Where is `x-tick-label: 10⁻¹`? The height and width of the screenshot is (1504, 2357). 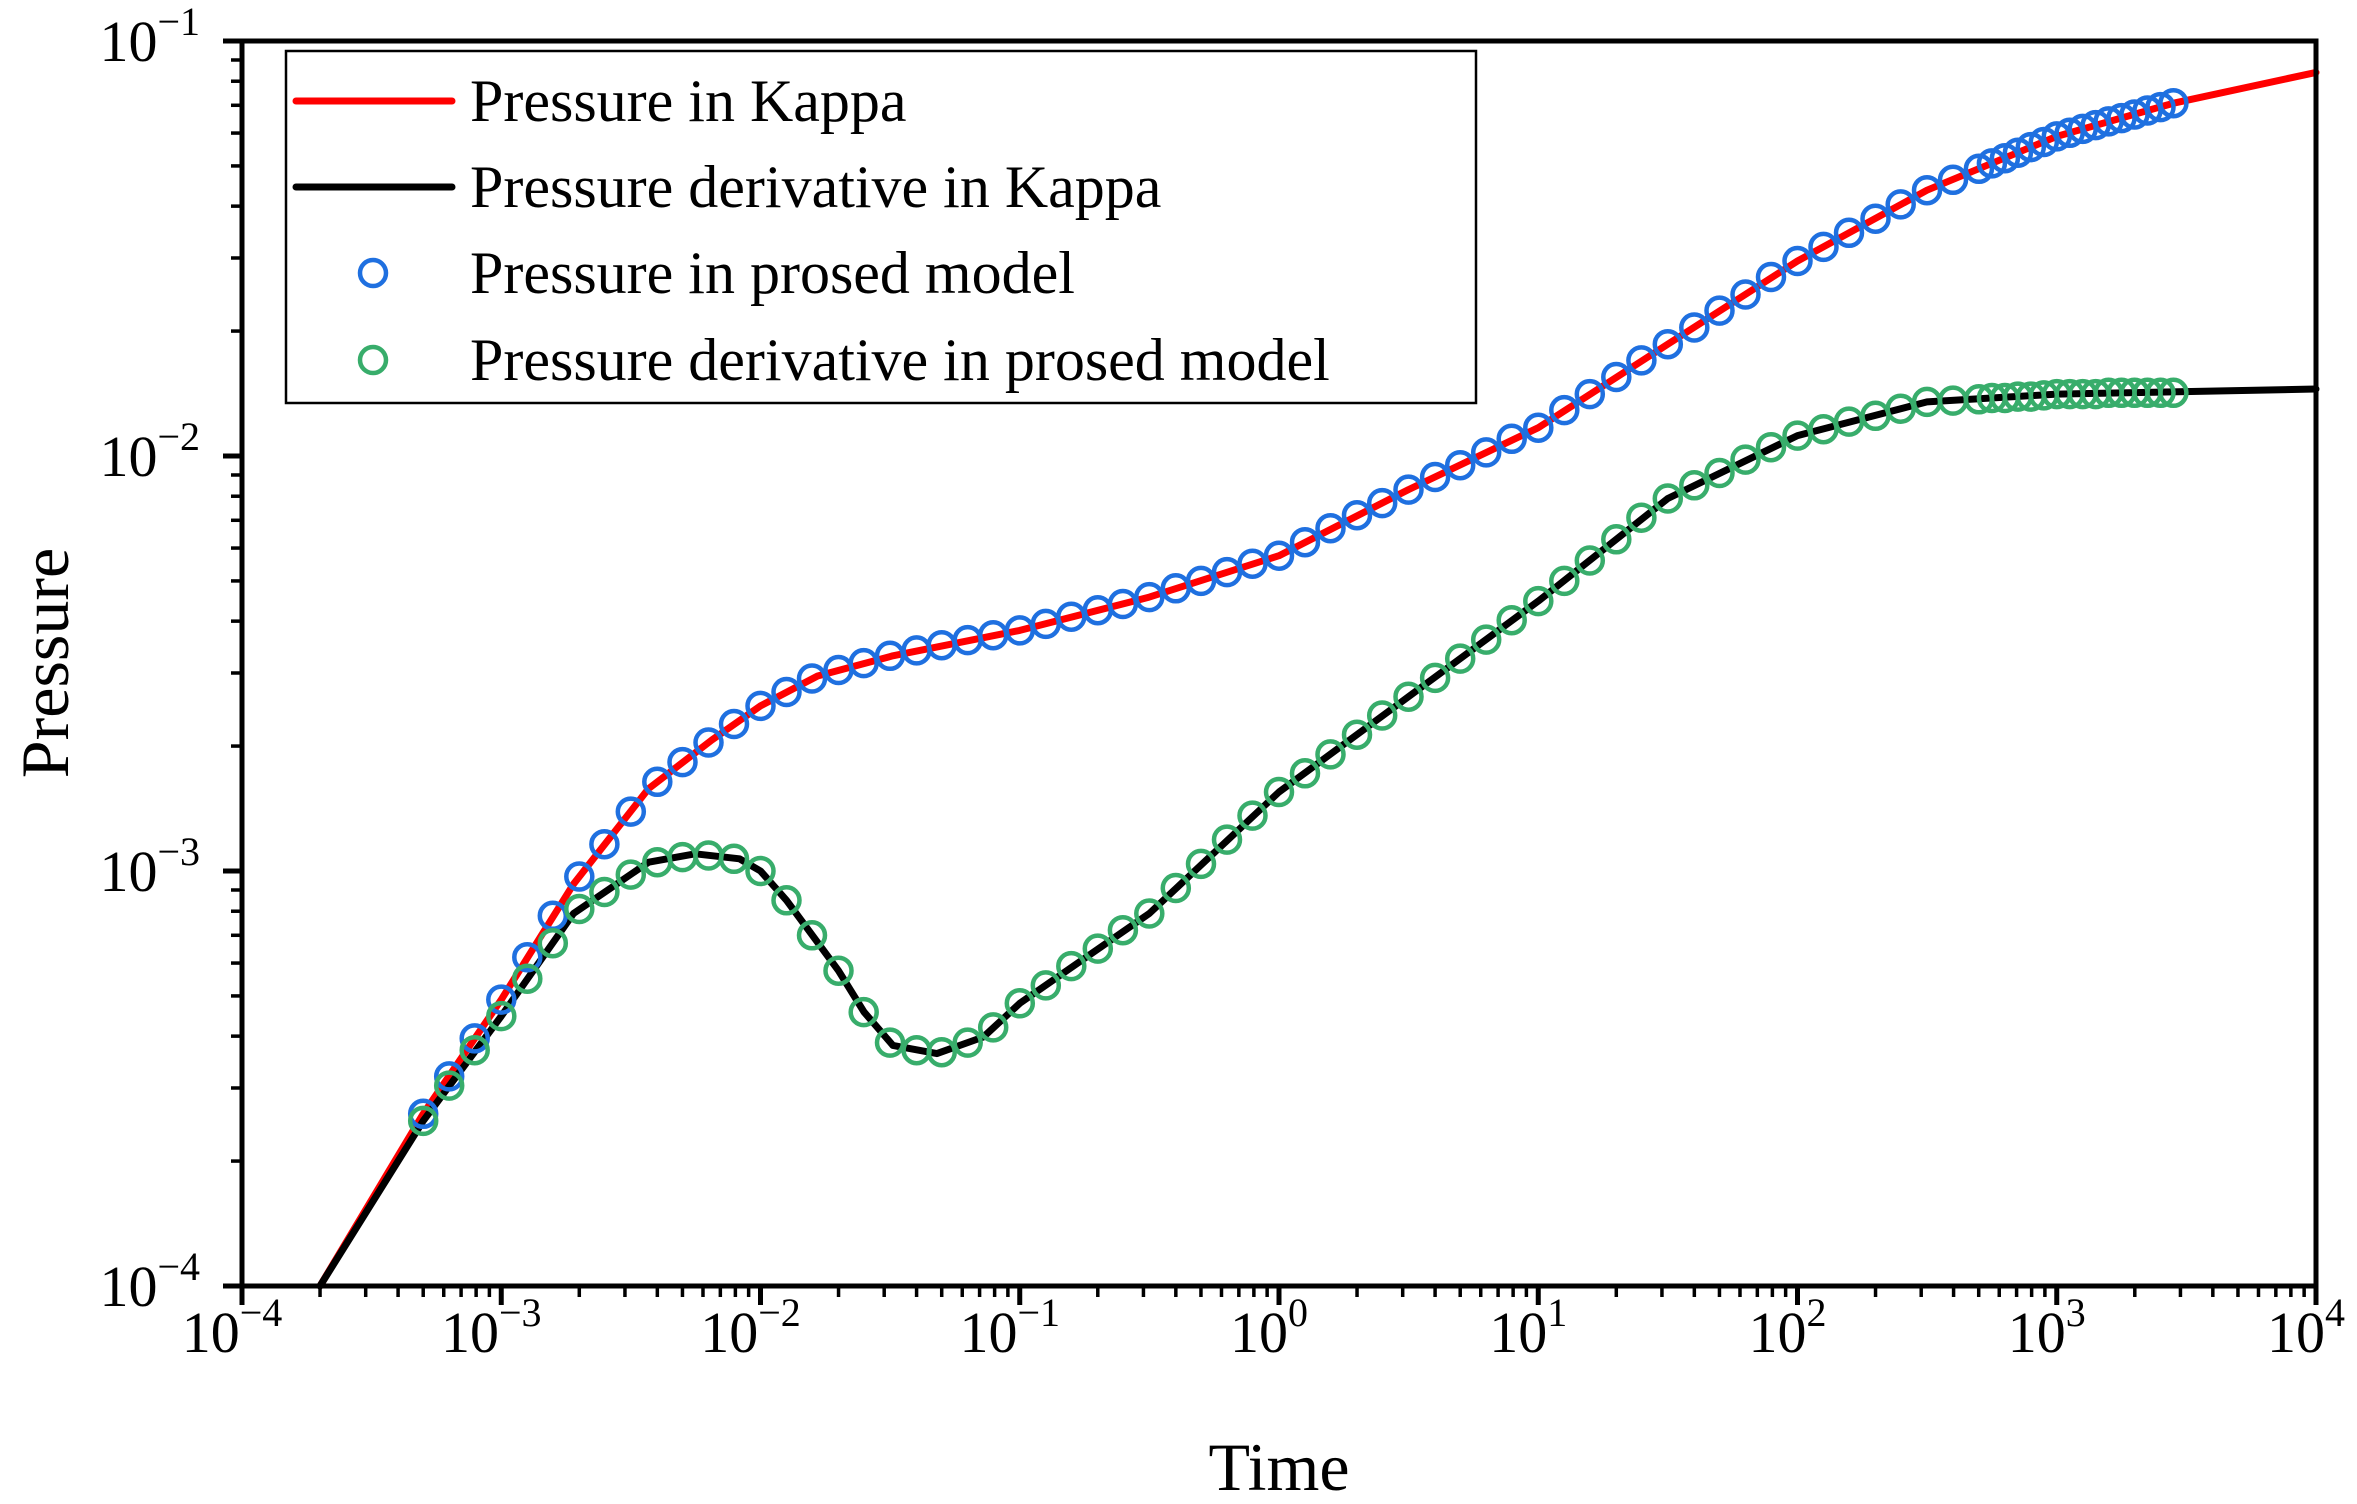
x-tick-label: 10⁻¹ is located at coordinates (1009, 1327).